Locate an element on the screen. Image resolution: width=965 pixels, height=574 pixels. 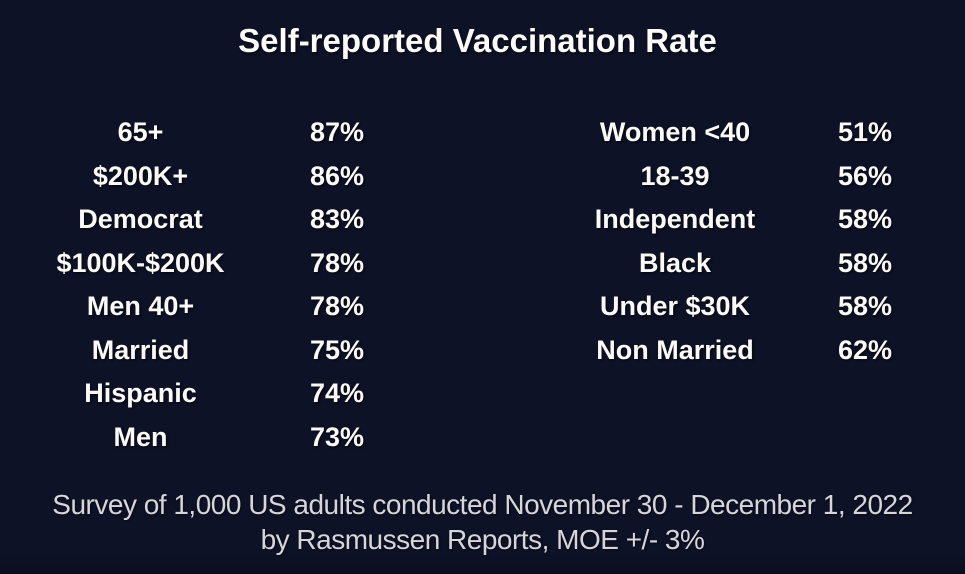
percentage-value: 62% is located at coordinates (865, 349).